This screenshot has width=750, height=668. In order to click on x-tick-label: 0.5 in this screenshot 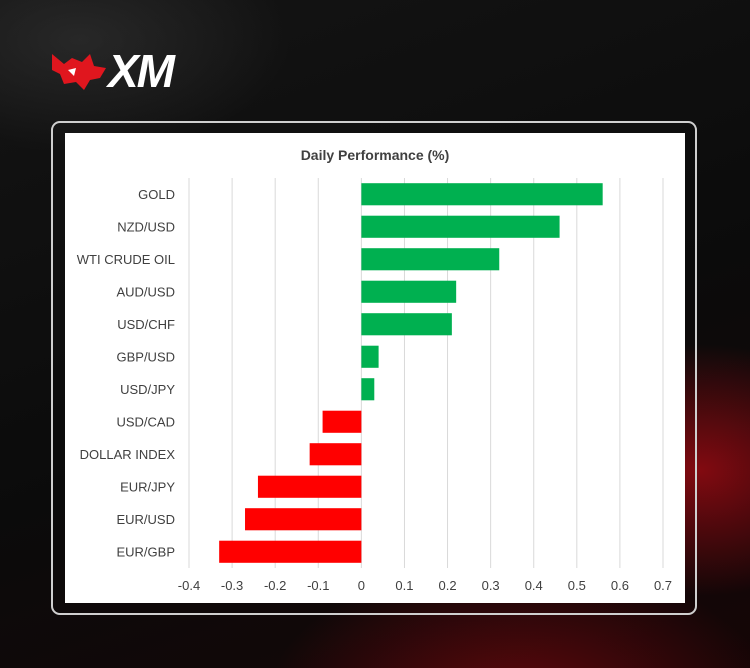, I will do `click(577, 585)`.